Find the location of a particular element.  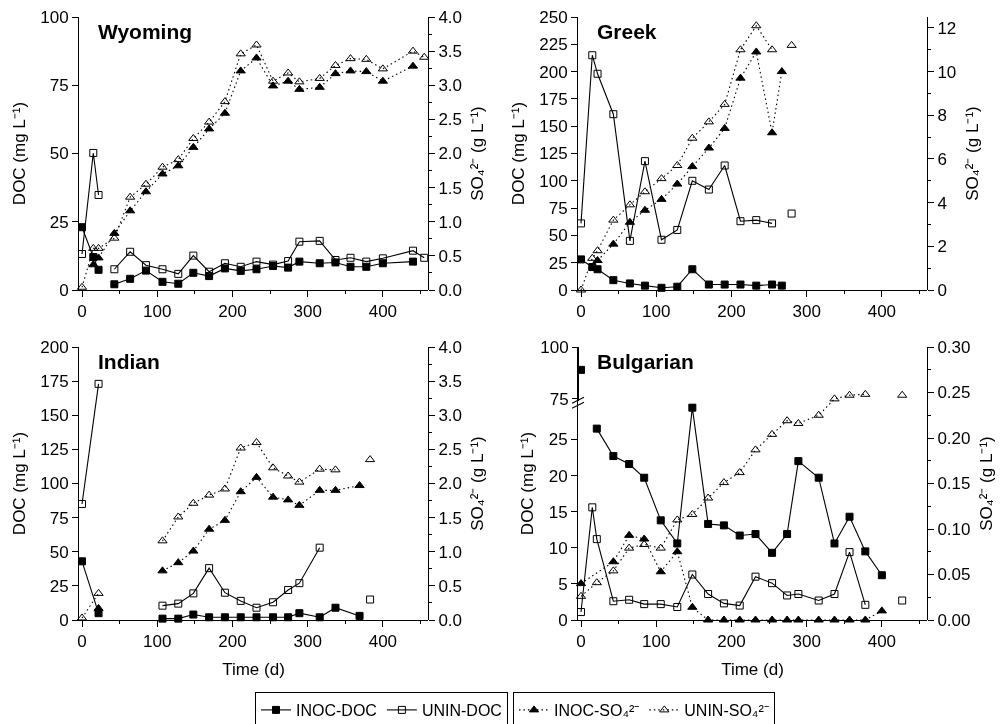

y2-tick-label: 0.05 is located at coordinates (954, 575).